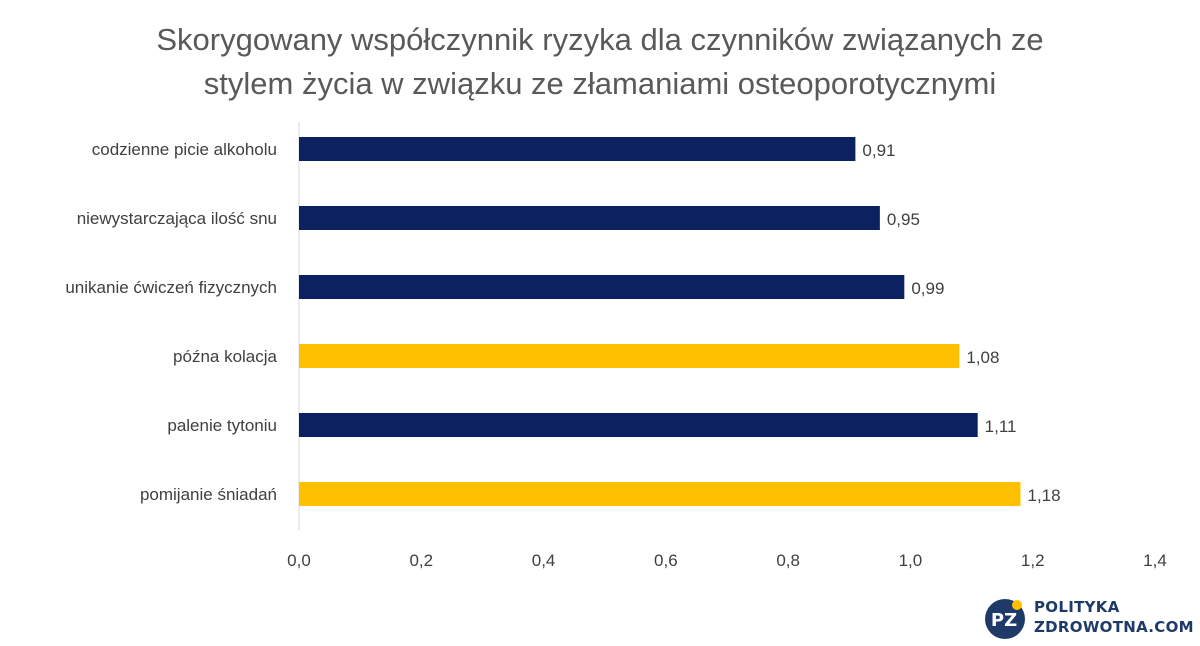 The width and height of the screenshot is (1200, 646). What do you see at coordinates (982, 357) in the screenshot?
I see `data-label: 1,08` at bounding box center [982, 357].